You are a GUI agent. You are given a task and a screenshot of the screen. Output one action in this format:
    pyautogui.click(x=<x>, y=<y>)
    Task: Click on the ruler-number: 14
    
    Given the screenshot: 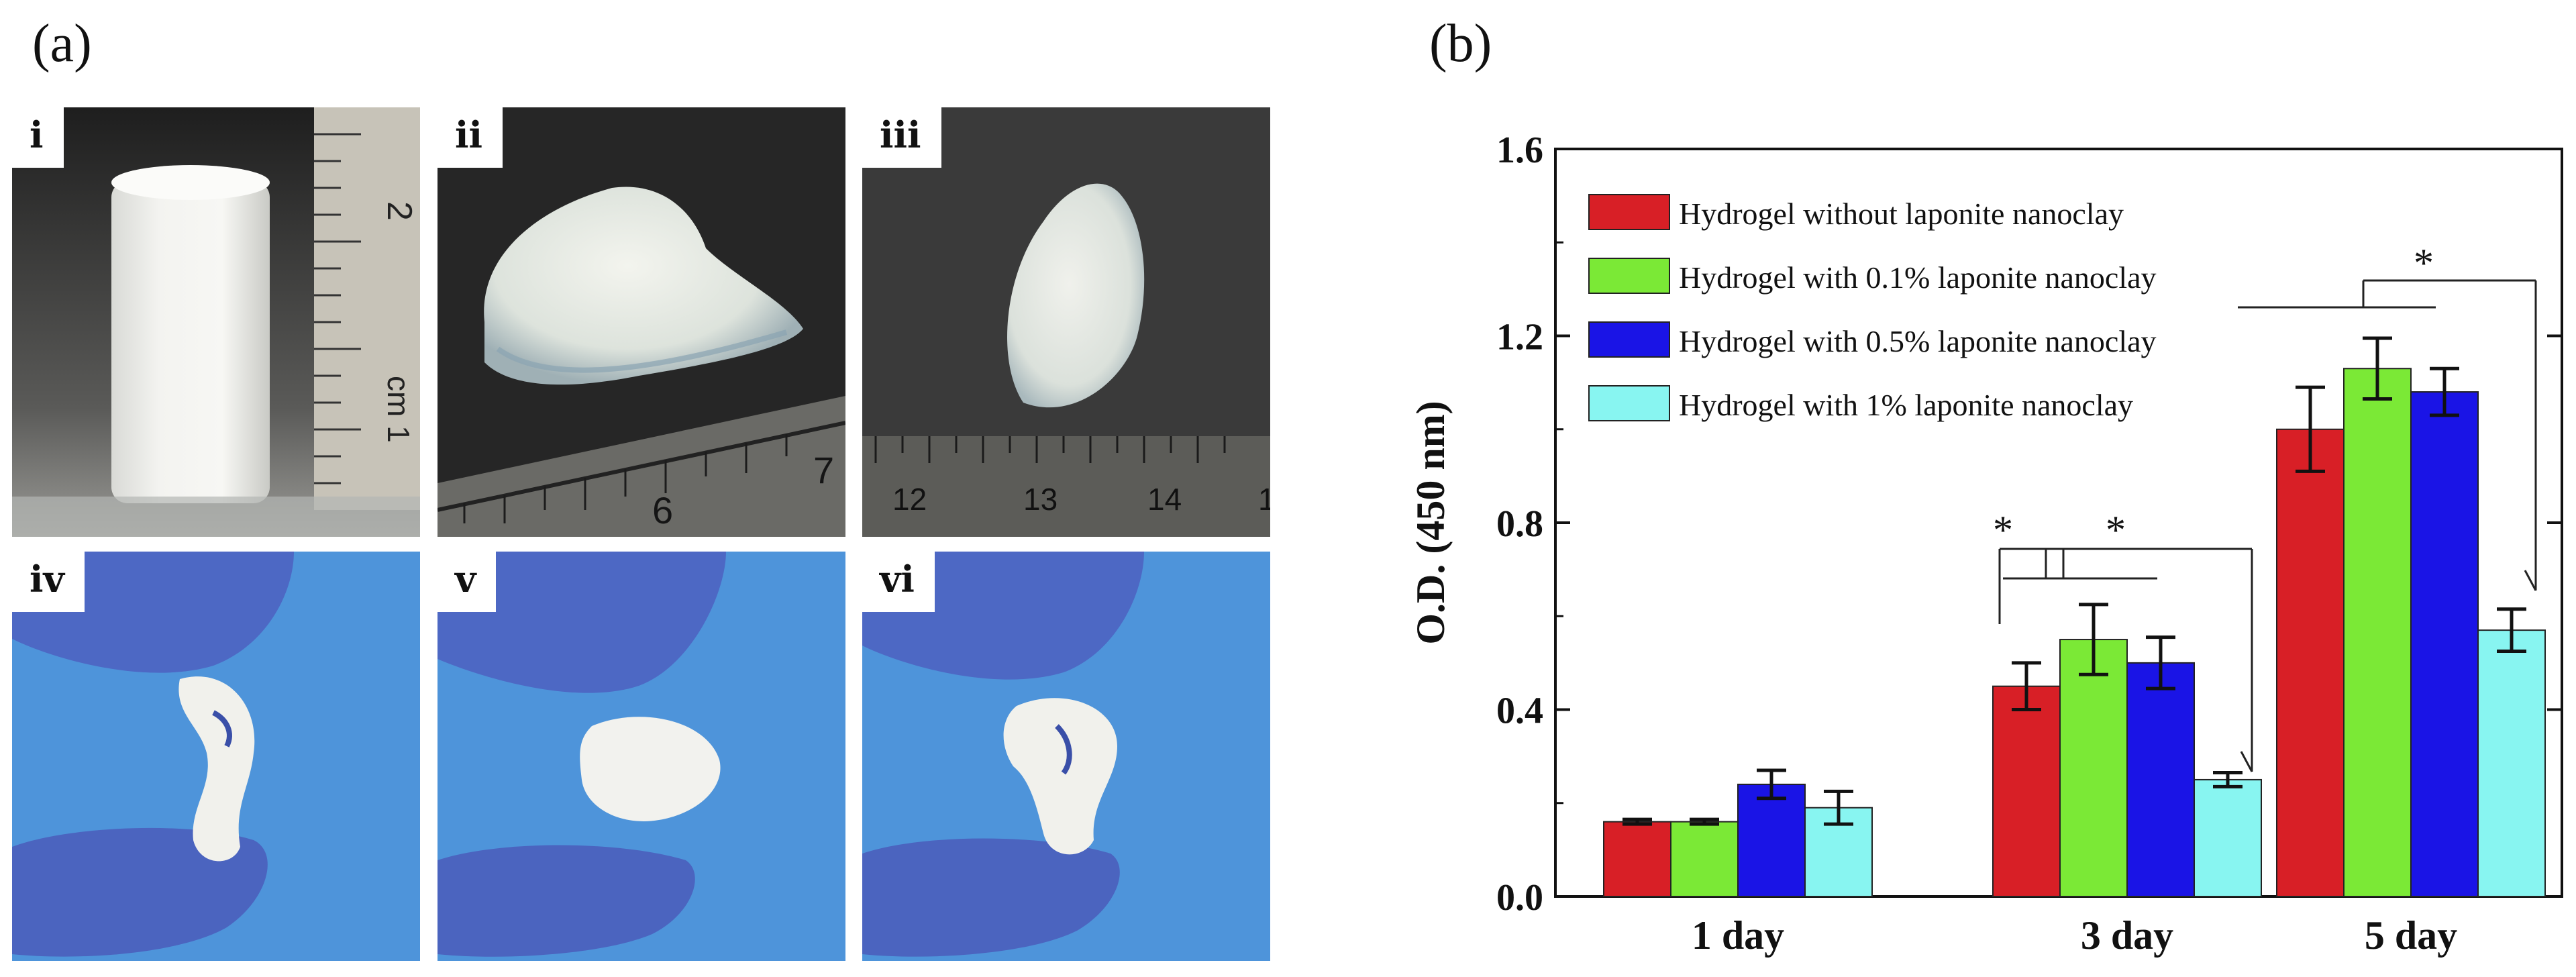 What is the action you would take?
    pyautogui.click(x=1164, y=499)
    